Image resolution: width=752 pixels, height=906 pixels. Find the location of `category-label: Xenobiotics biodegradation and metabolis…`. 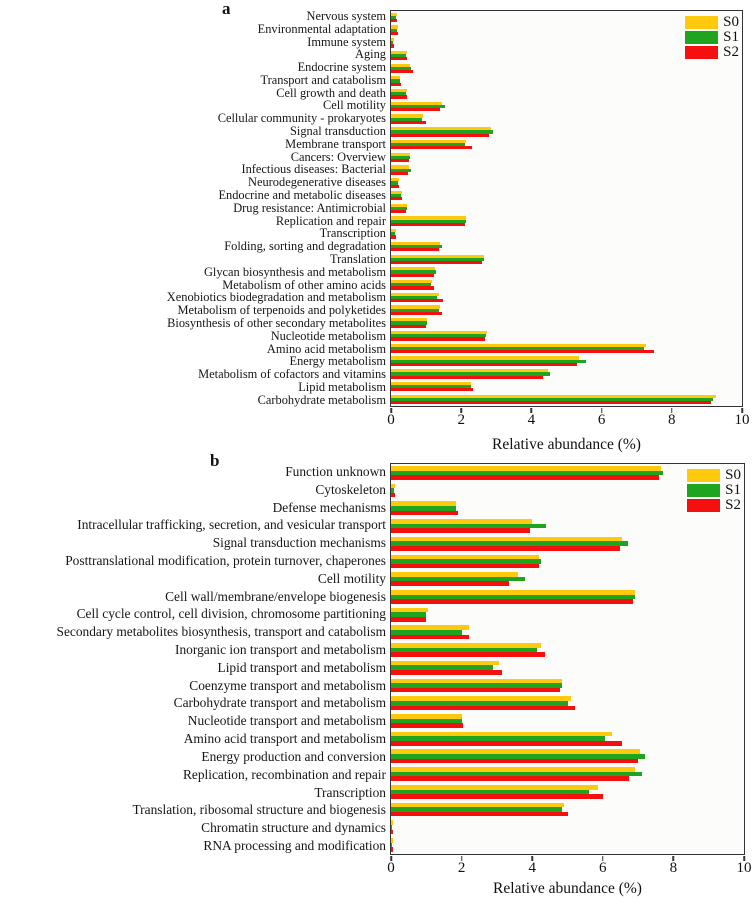

category-label: Xenobiotics biodegradation and metabolis… is located at coordinates (276, 297).